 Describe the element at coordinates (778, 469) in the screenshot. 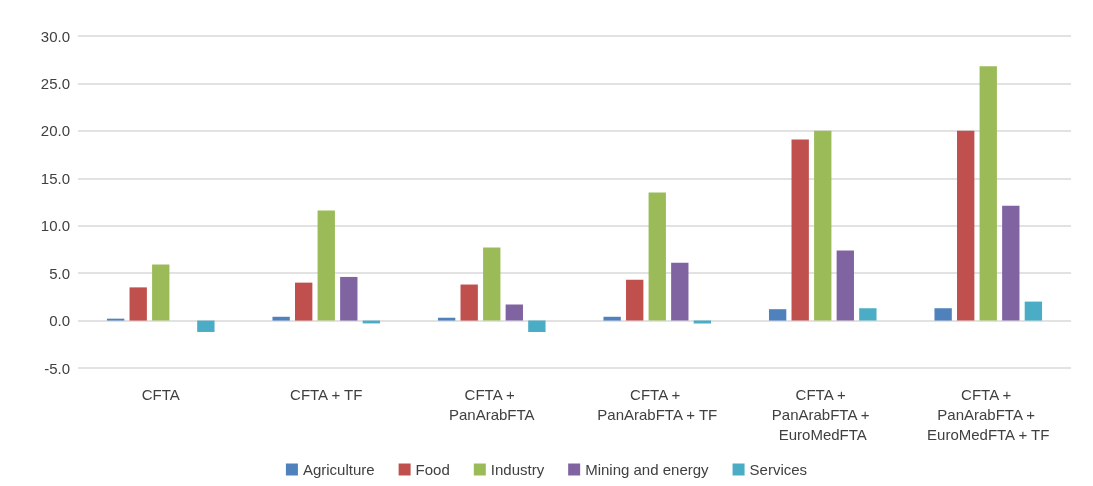

I see `legend-label: Services` at that location.